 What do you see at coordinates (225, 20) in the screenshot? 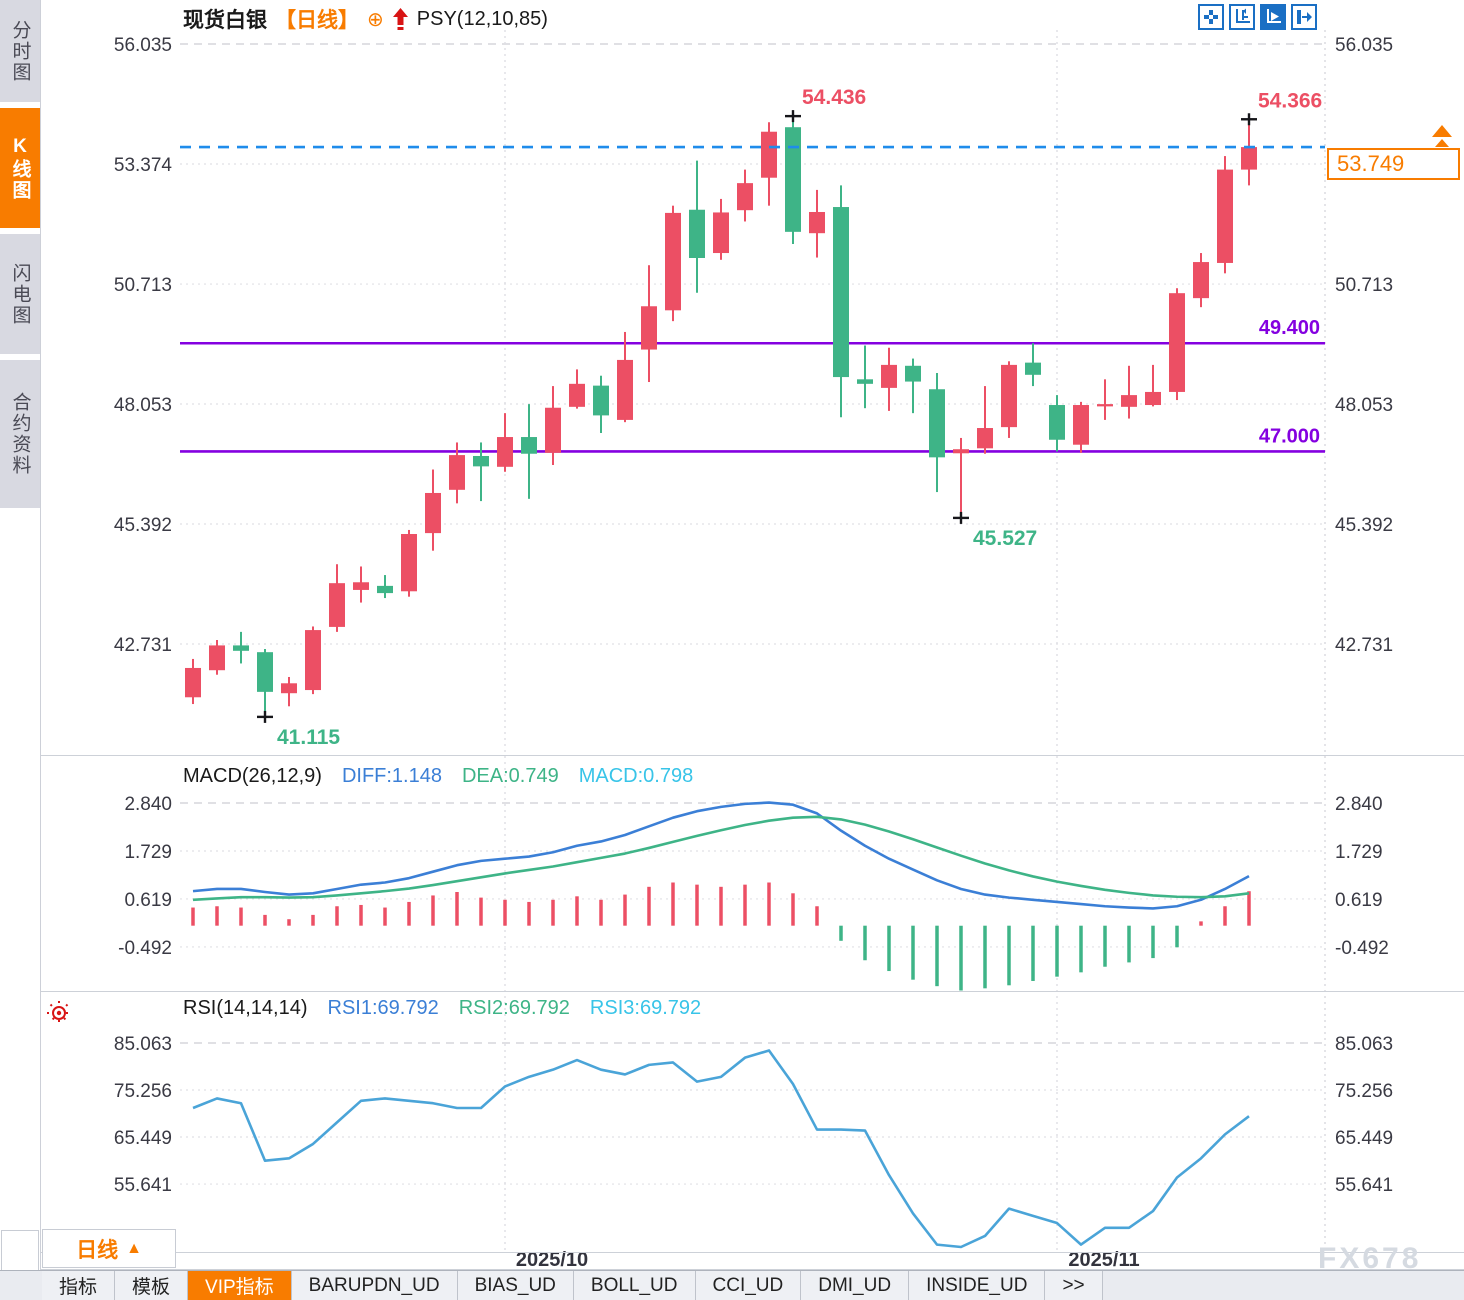
I see `symbol-title: 现货白银` at bounding box center [225, 20].